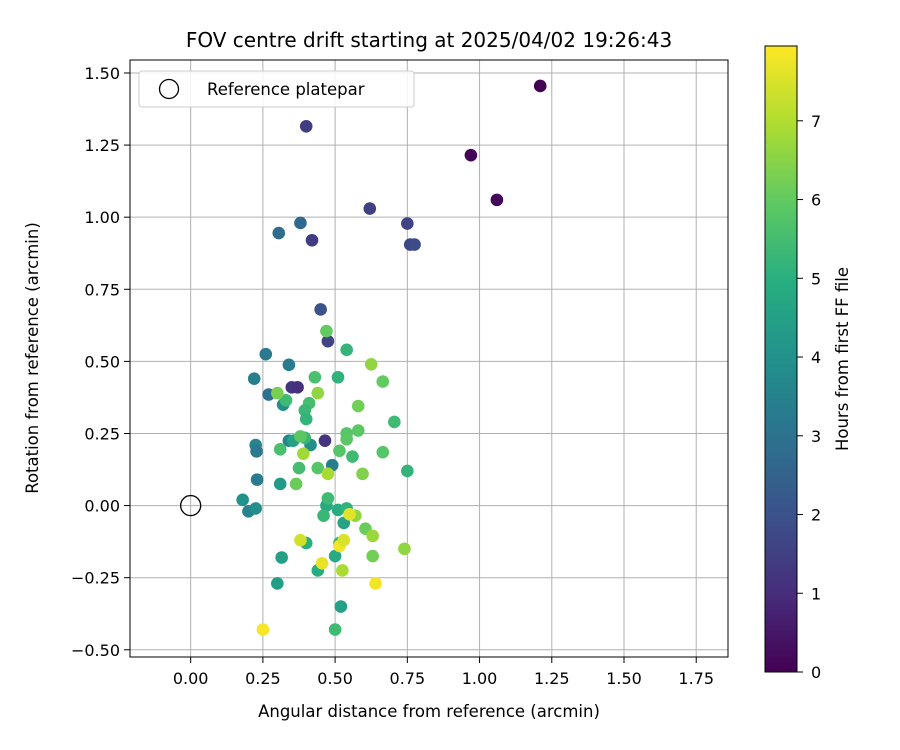 The image size is (900, 750). What do you see at coordinates (286, 89) in the screenshot?
I see `legend-label: Reference platepar` at bounding box center [286, 89].